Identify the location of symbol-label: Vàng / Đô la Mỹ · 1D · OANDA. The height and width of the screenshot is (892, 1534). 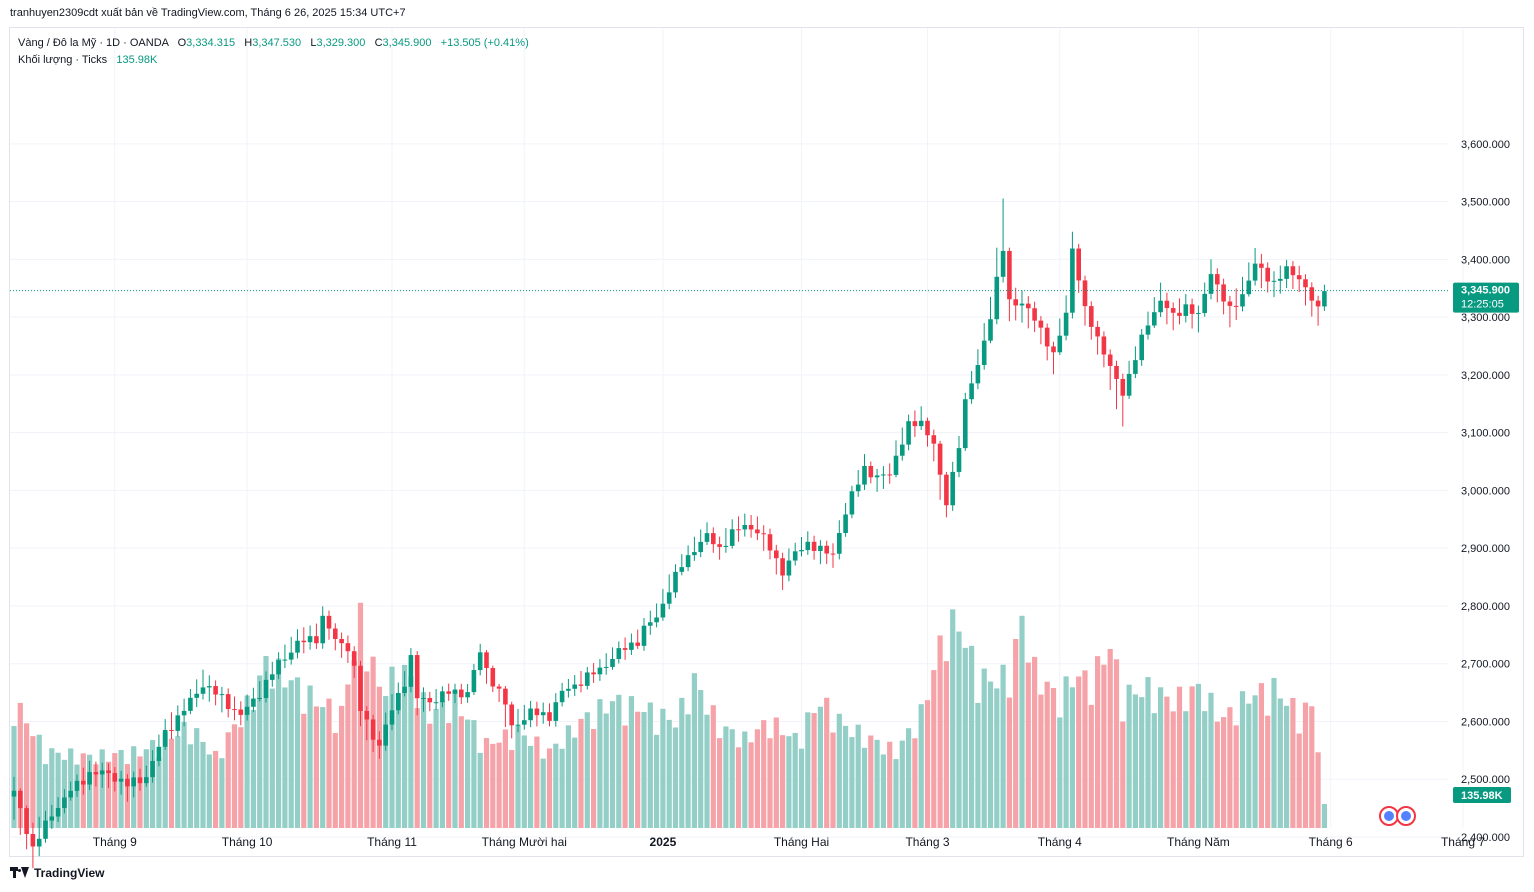
(93, 43).